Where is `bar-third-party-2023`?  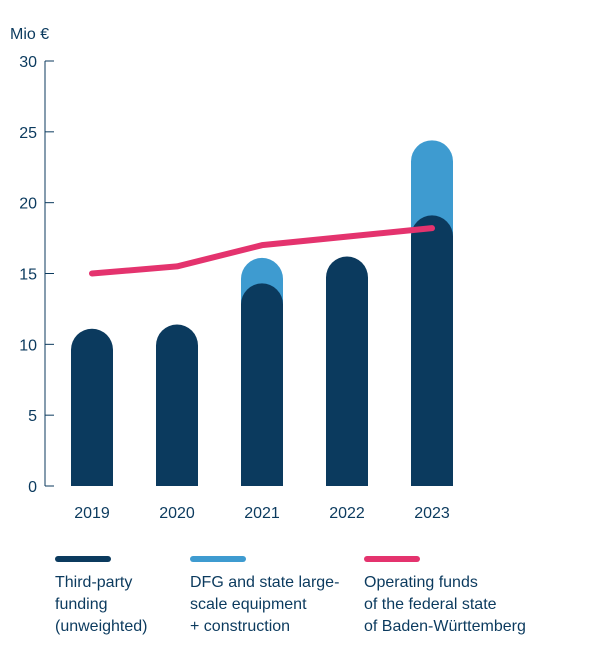 bar-third-party-2023 is located at coordinates (432, 350).